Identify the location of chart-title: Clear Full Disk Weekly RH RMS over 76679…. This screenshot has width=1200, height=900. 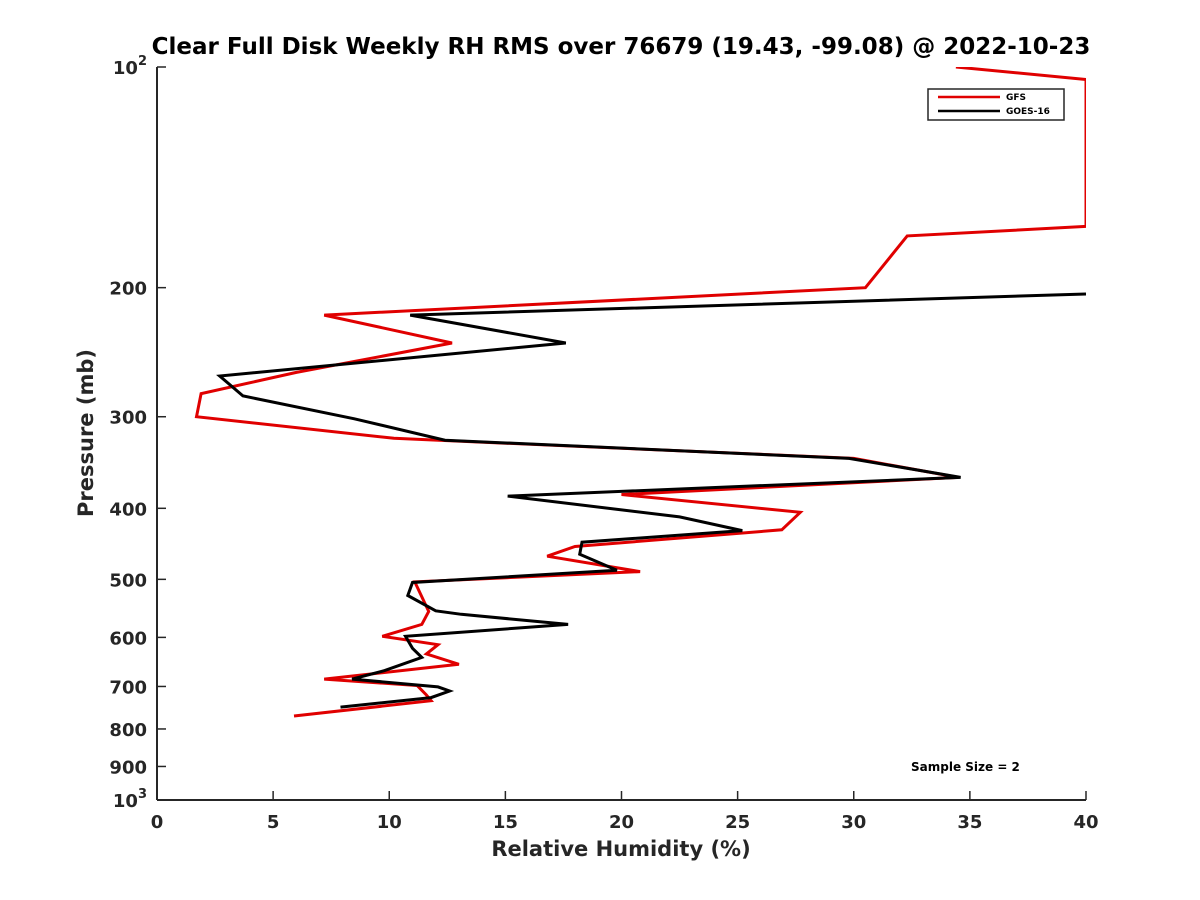
(621, 47).